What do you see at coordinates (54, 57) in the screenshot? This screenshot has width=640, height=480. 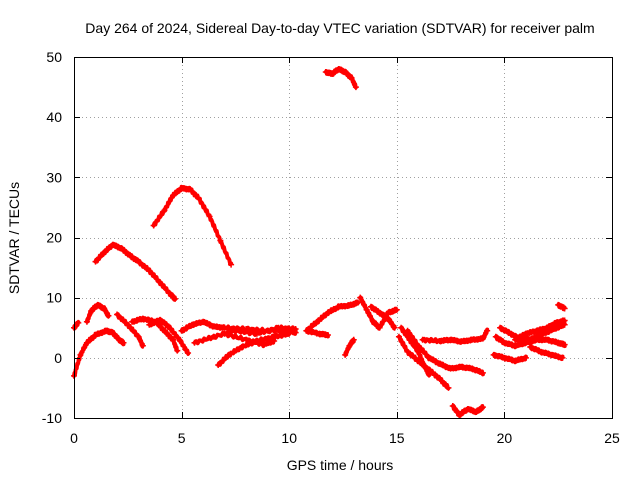 I see `y-tick-label: 50` at bounding box center [54, 57].